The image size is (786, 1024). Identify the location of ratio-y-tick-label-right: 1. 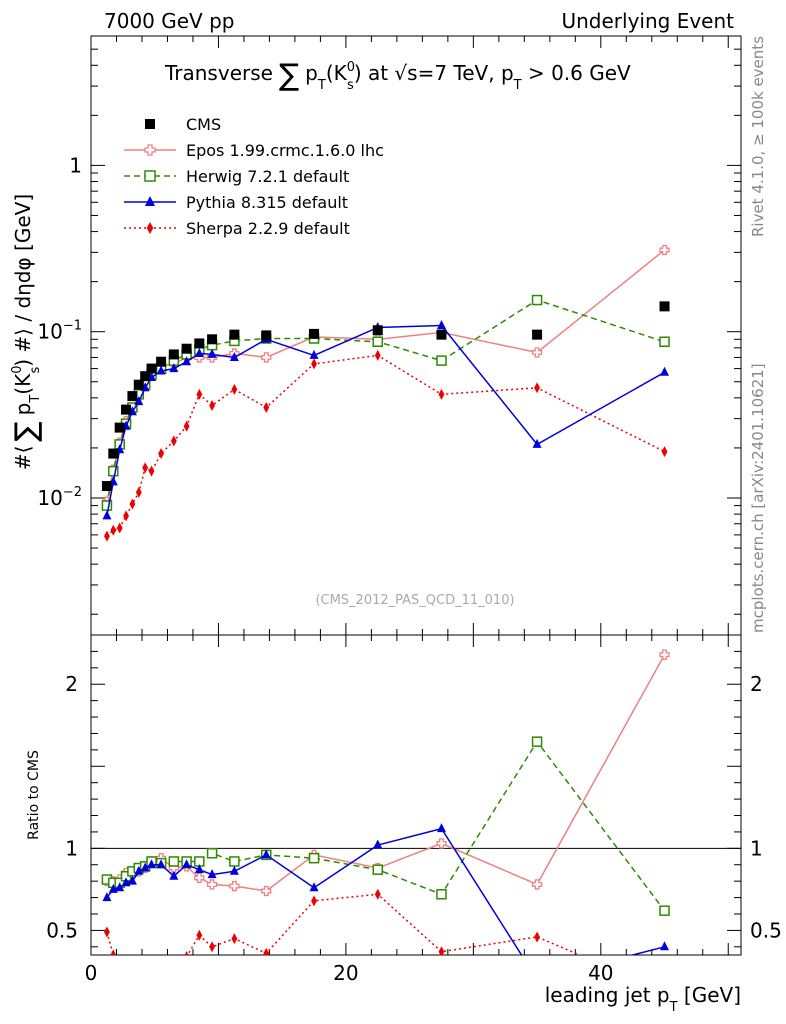
(756, 848).